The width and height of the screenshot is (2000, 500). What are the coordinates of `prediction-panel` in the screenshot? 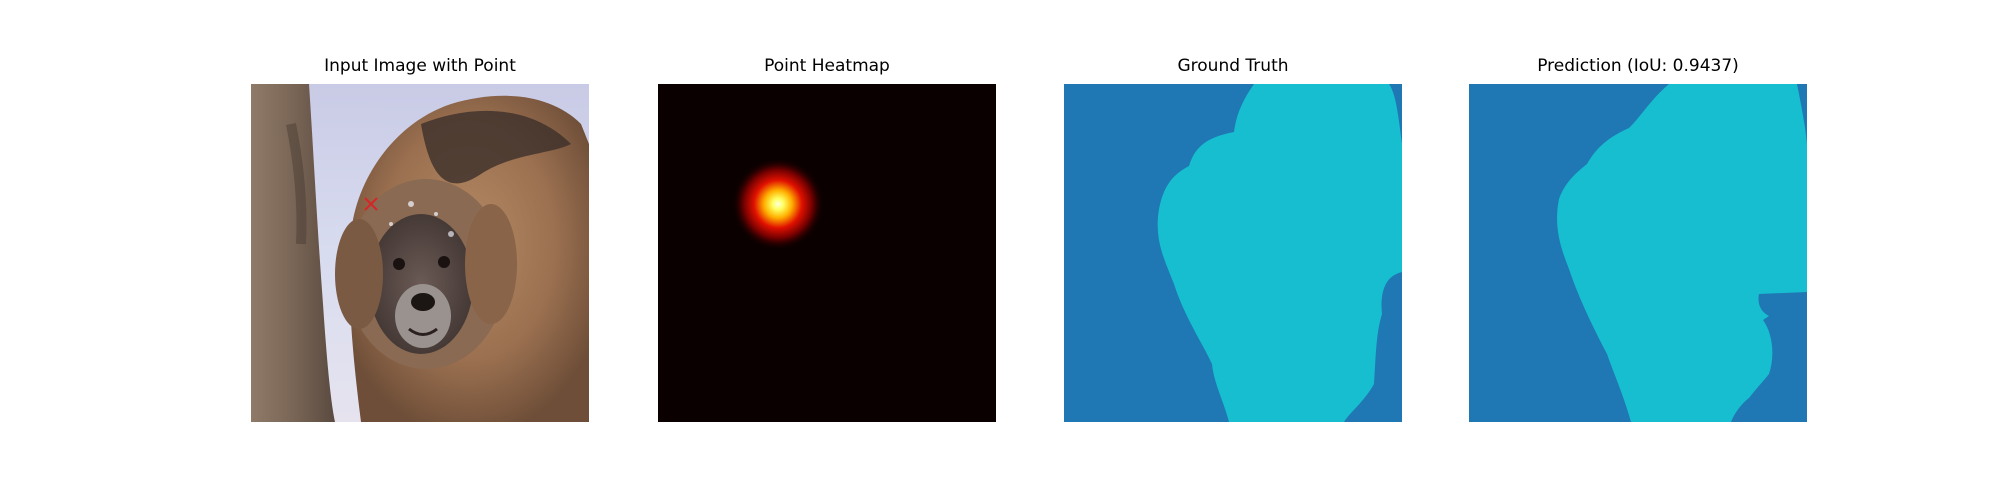 It's located at (1638, 253).